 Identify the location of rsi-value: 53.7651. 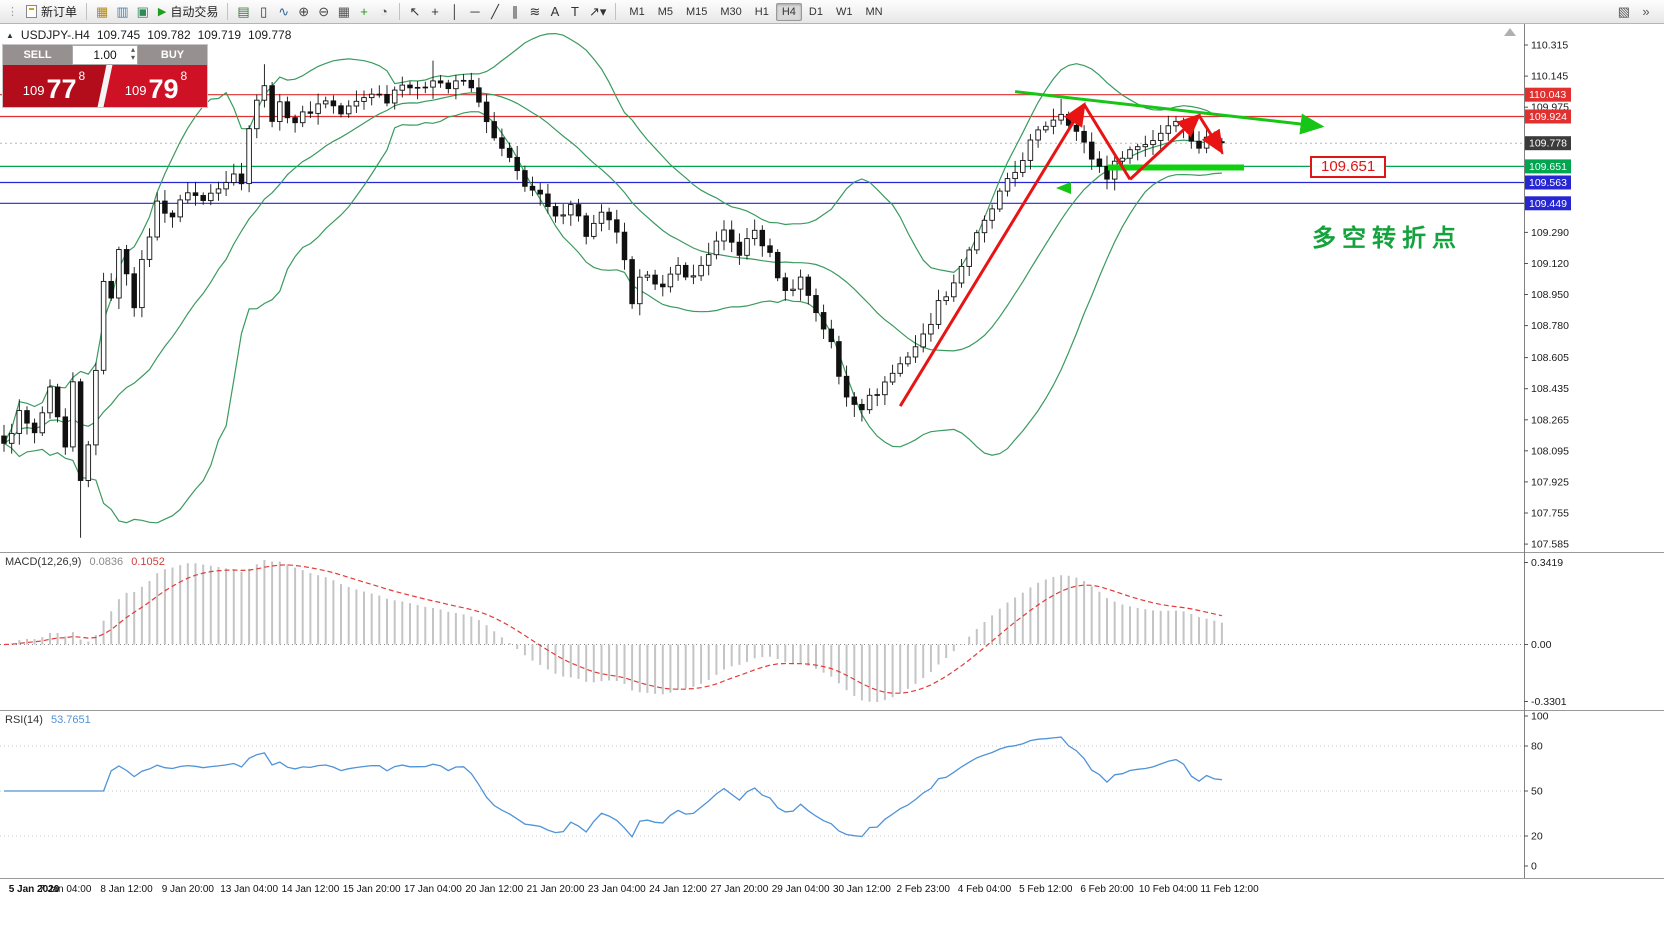
(70, 720).